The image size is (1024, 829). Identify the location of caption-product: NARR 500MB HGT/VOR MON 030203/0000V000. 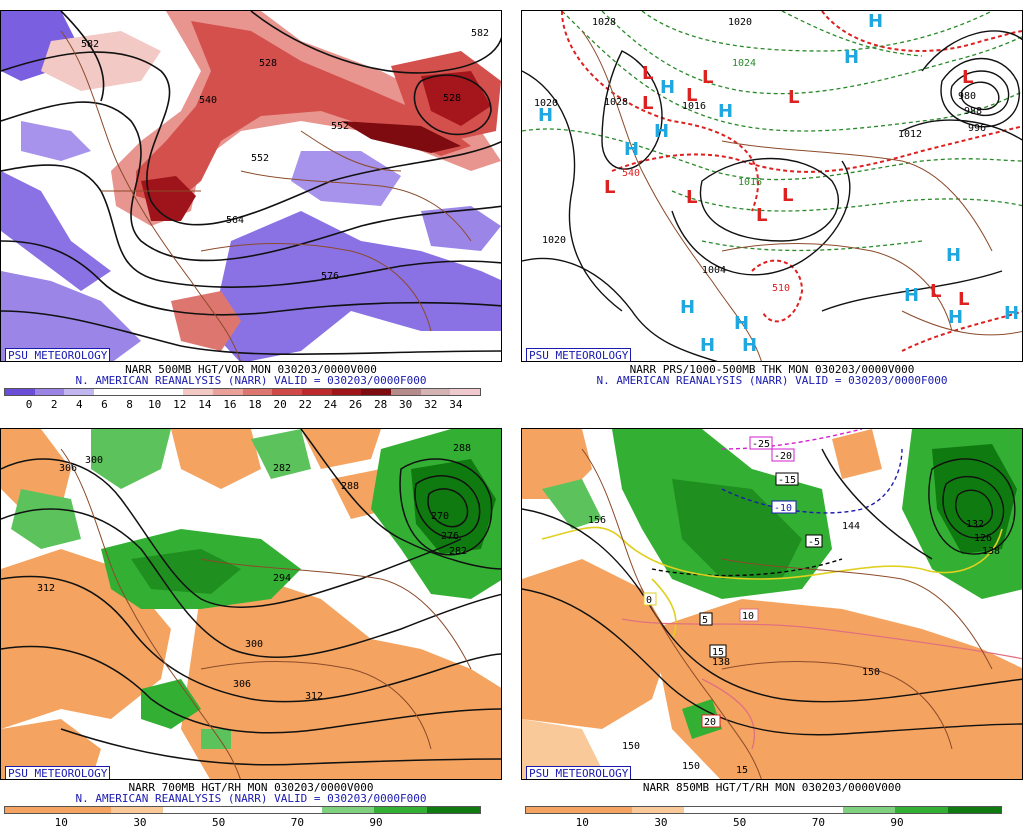
(251, 369).